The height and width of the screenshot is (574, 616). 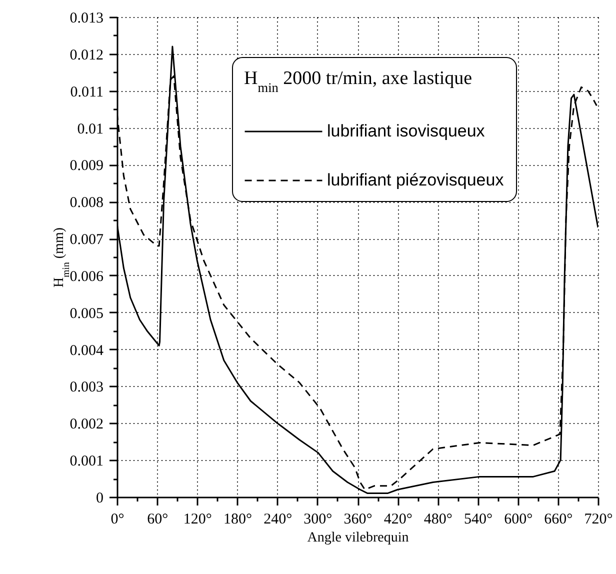 What do you see at coordinates (518, 520) in the screenshot?
I see `x-tick-label: 600°` at bounding box center [518, 520].